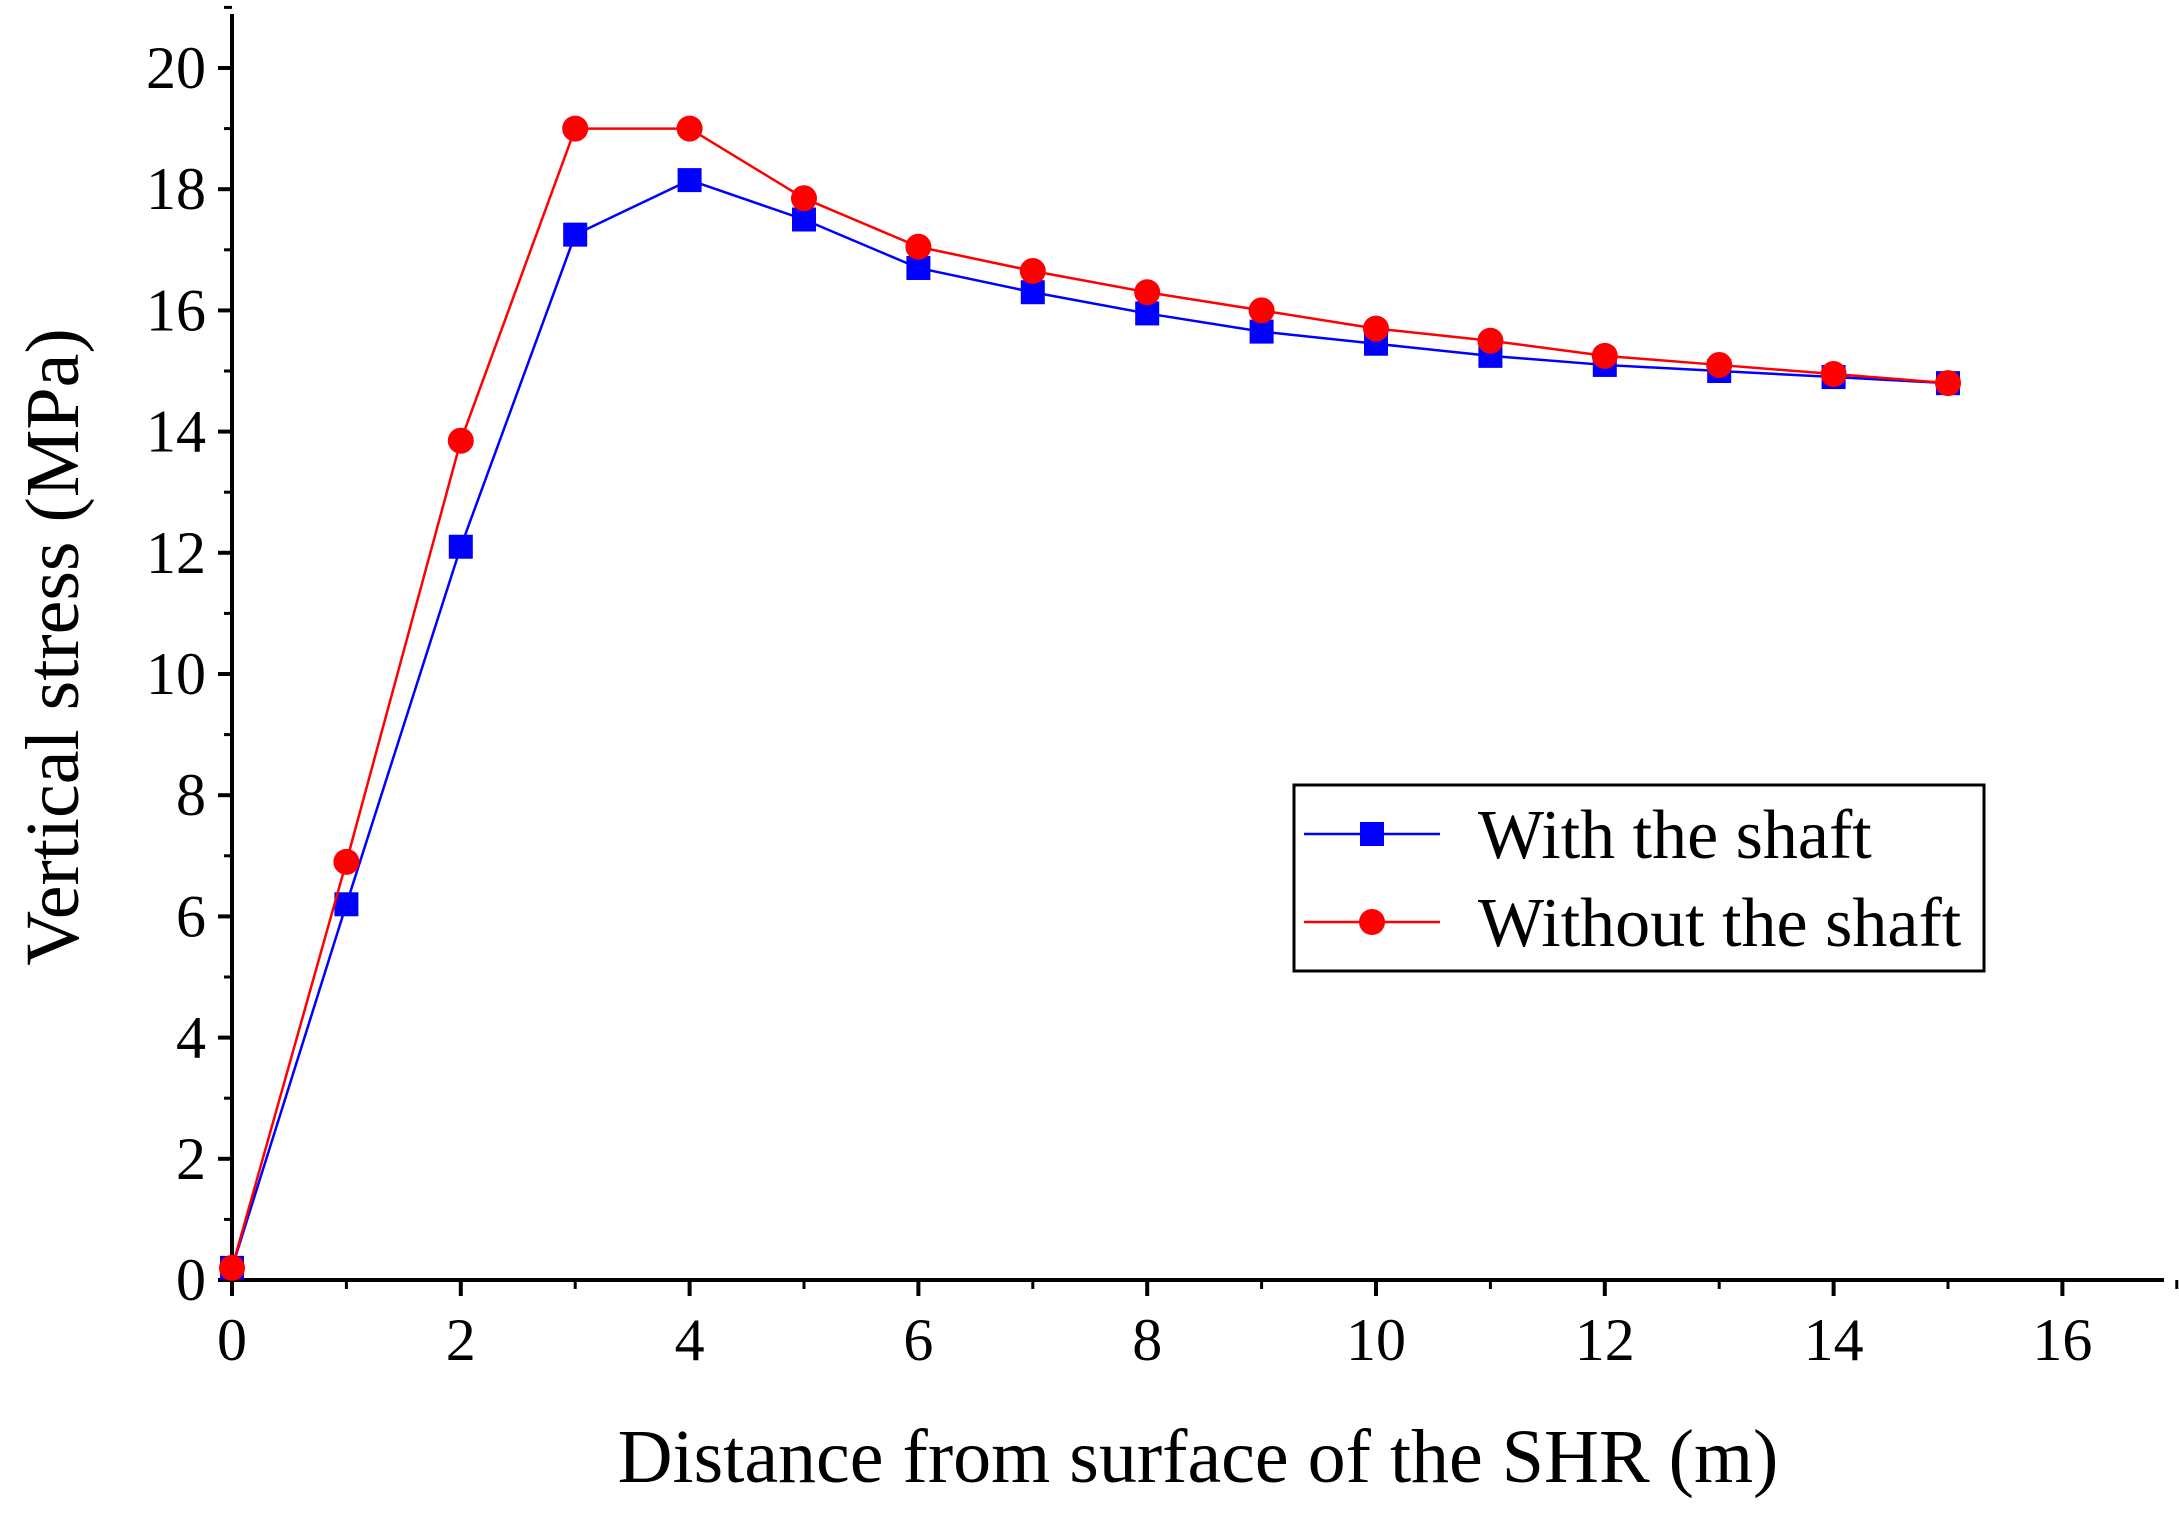  I want to click on legend-item-with-shaft: With the shaft, so click(1588, 835).